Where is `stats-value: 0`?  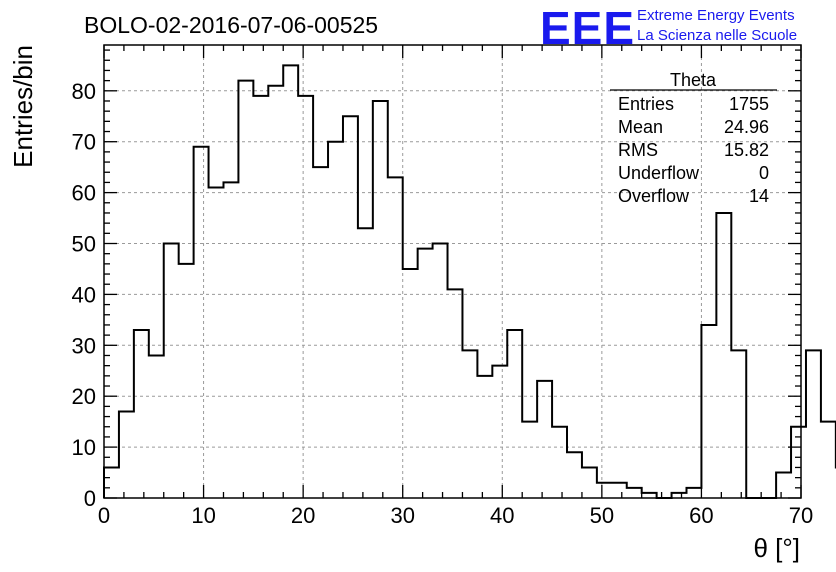 stats-value: 0 is located at coordinates (764, 173).